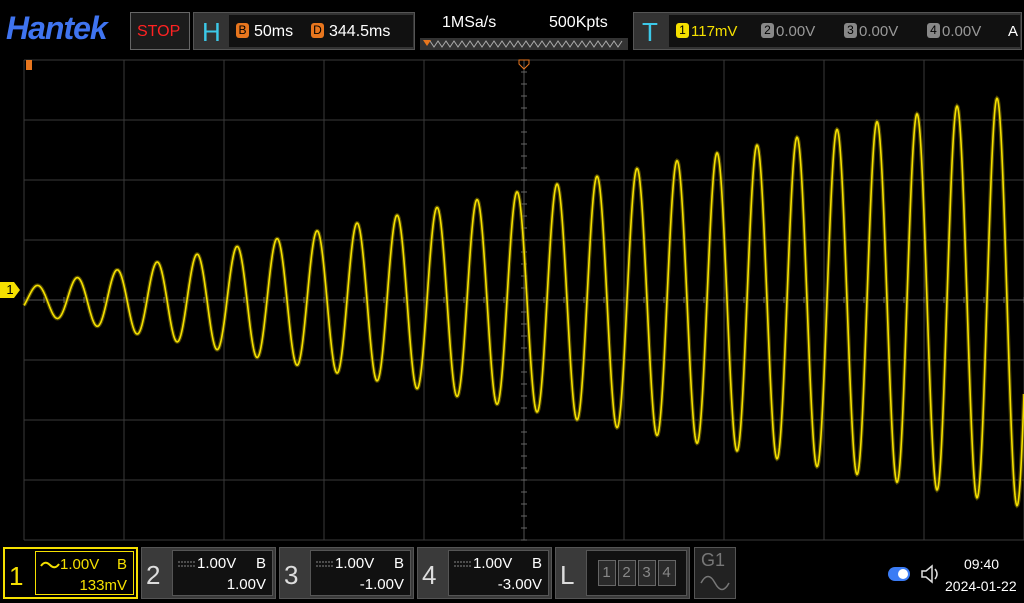 This screenshot has height=603, width=1024. What do you see at coordinates (291, 575) in the screenshot?
I see `channel-number: 3` at bounding box center [291, 575].